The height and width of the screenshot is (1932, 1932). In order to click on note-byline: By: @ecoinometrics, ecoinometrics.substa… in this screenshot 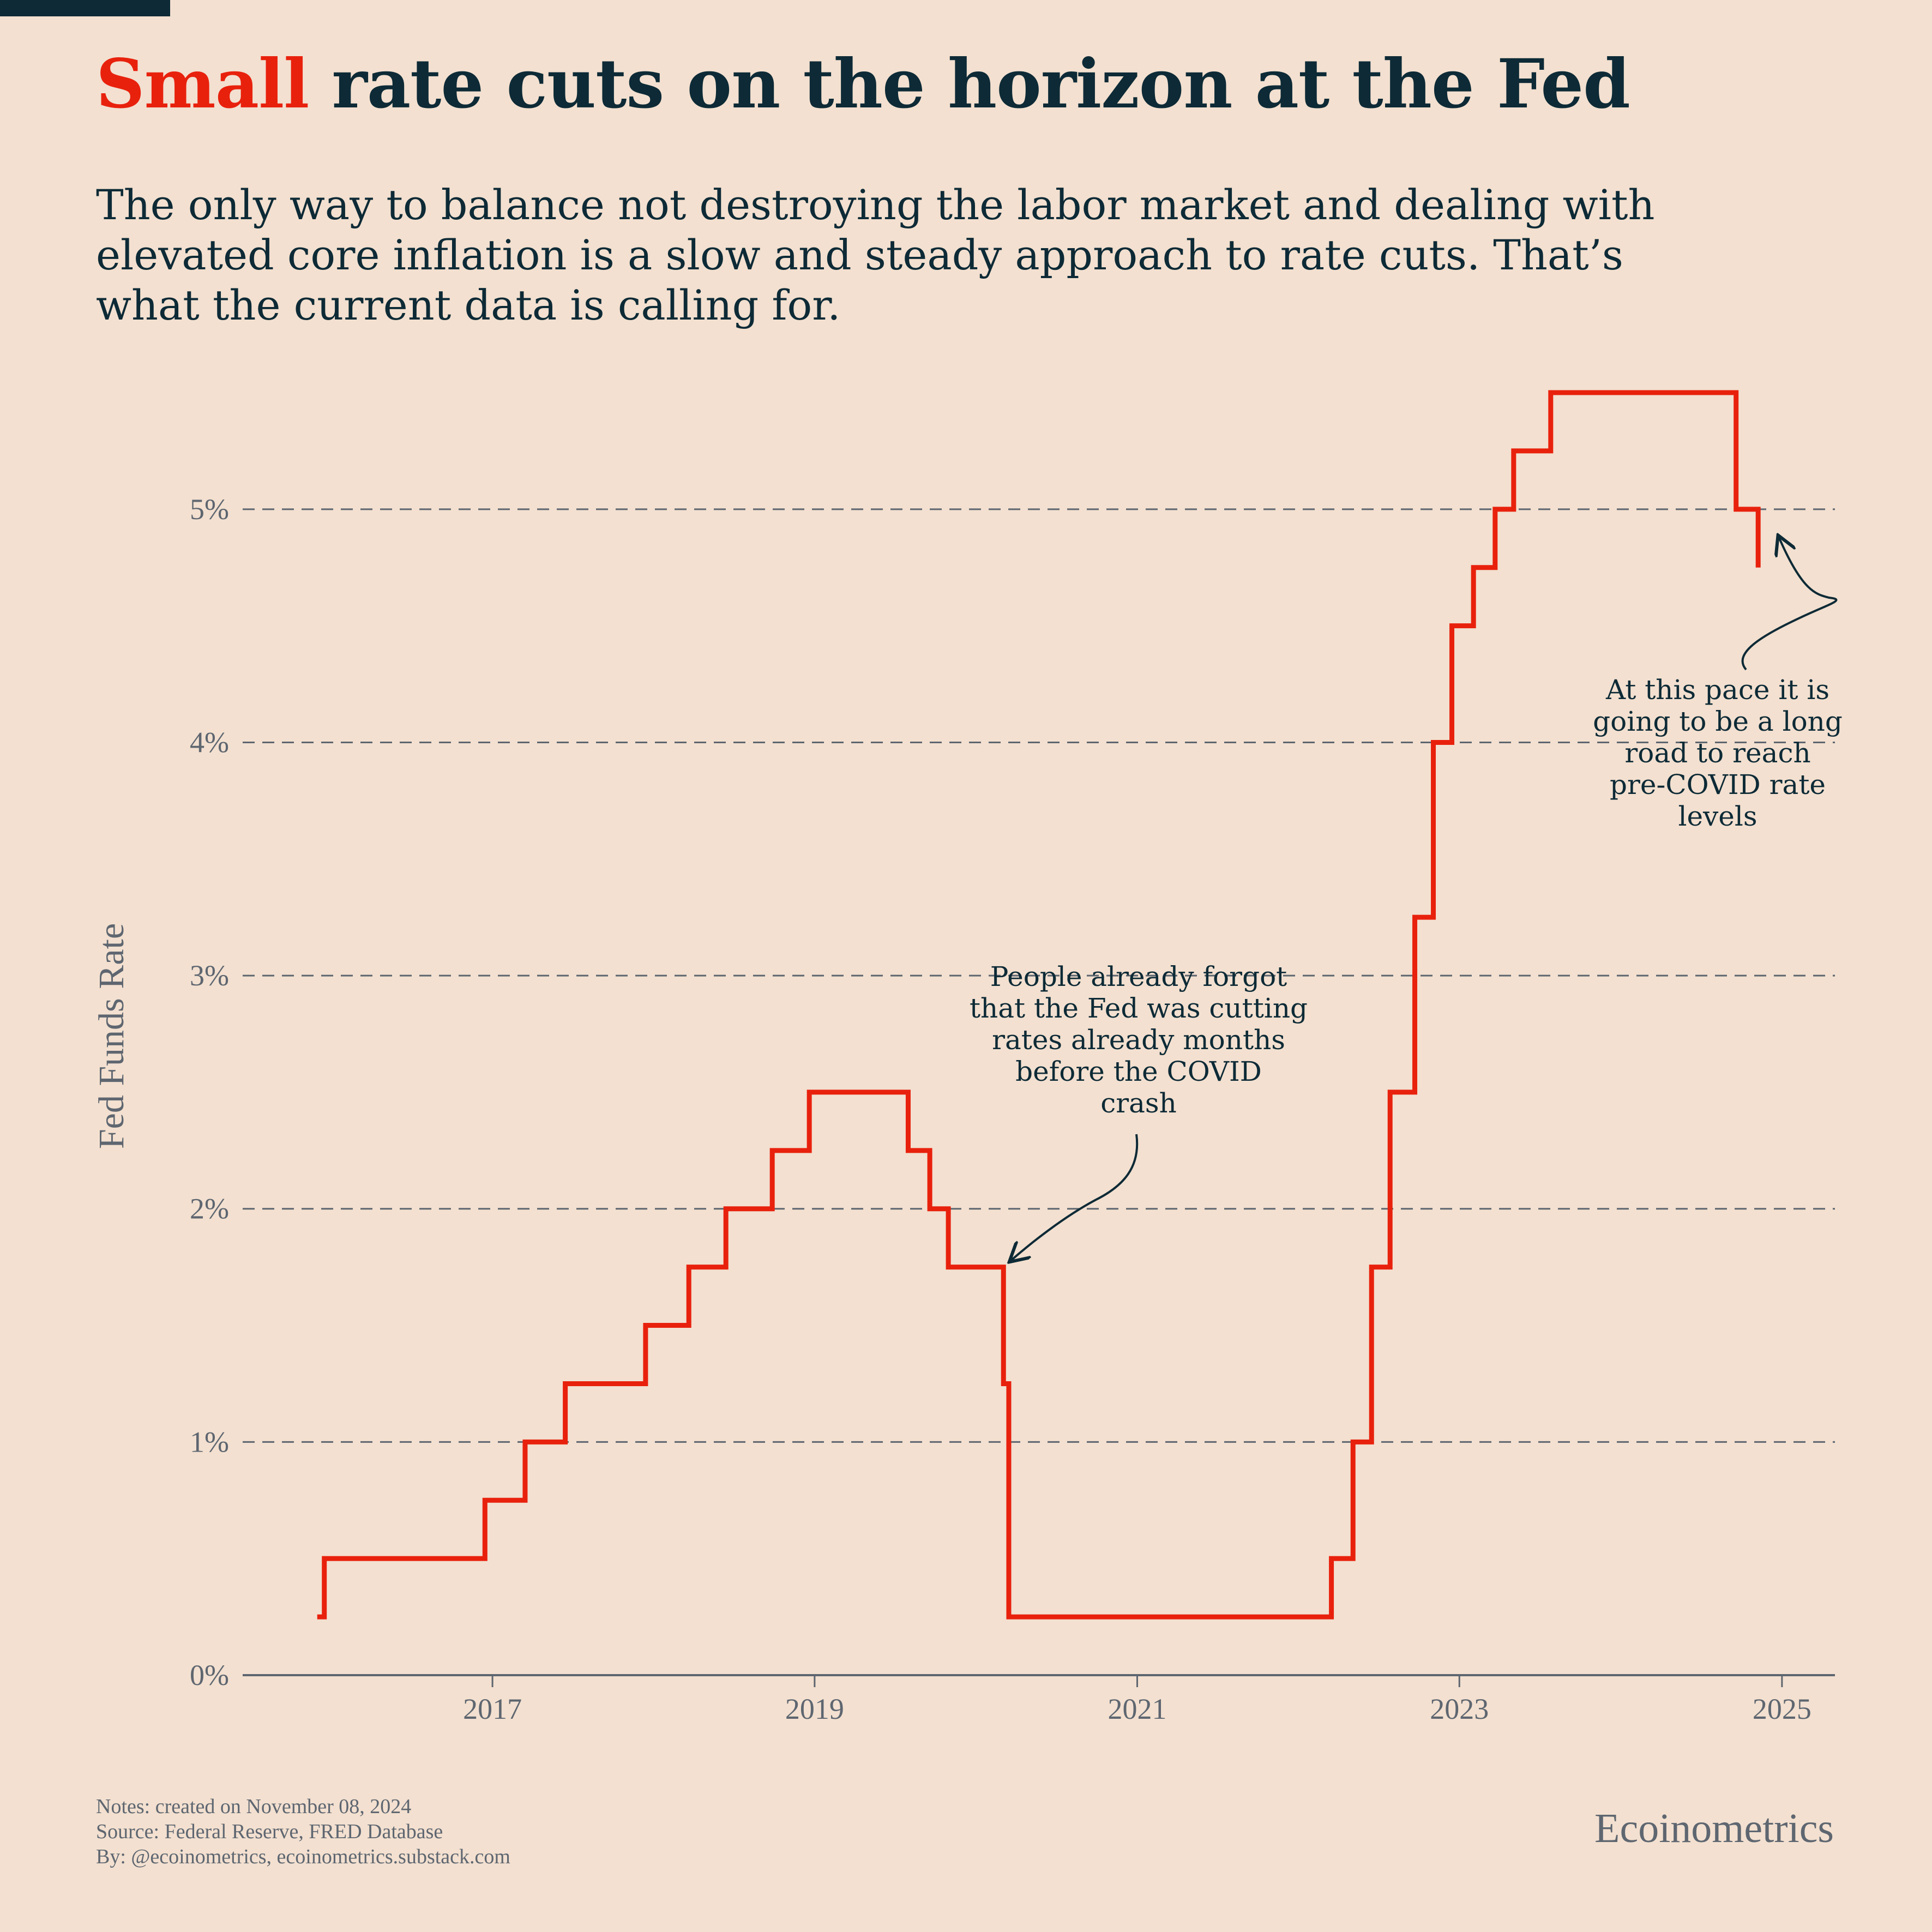, I will do `click(303, 1856)`.